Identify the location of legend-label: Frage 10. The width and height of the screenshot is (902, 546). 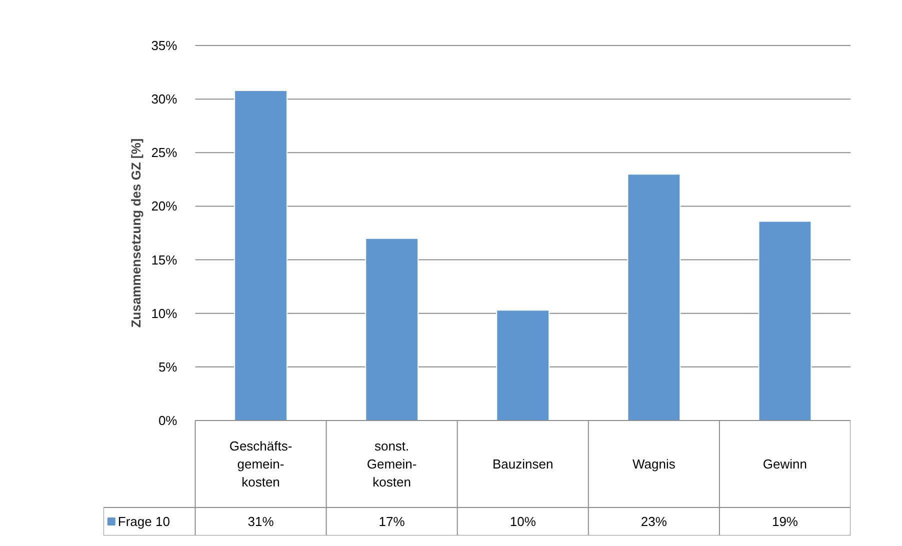
(144, 521).